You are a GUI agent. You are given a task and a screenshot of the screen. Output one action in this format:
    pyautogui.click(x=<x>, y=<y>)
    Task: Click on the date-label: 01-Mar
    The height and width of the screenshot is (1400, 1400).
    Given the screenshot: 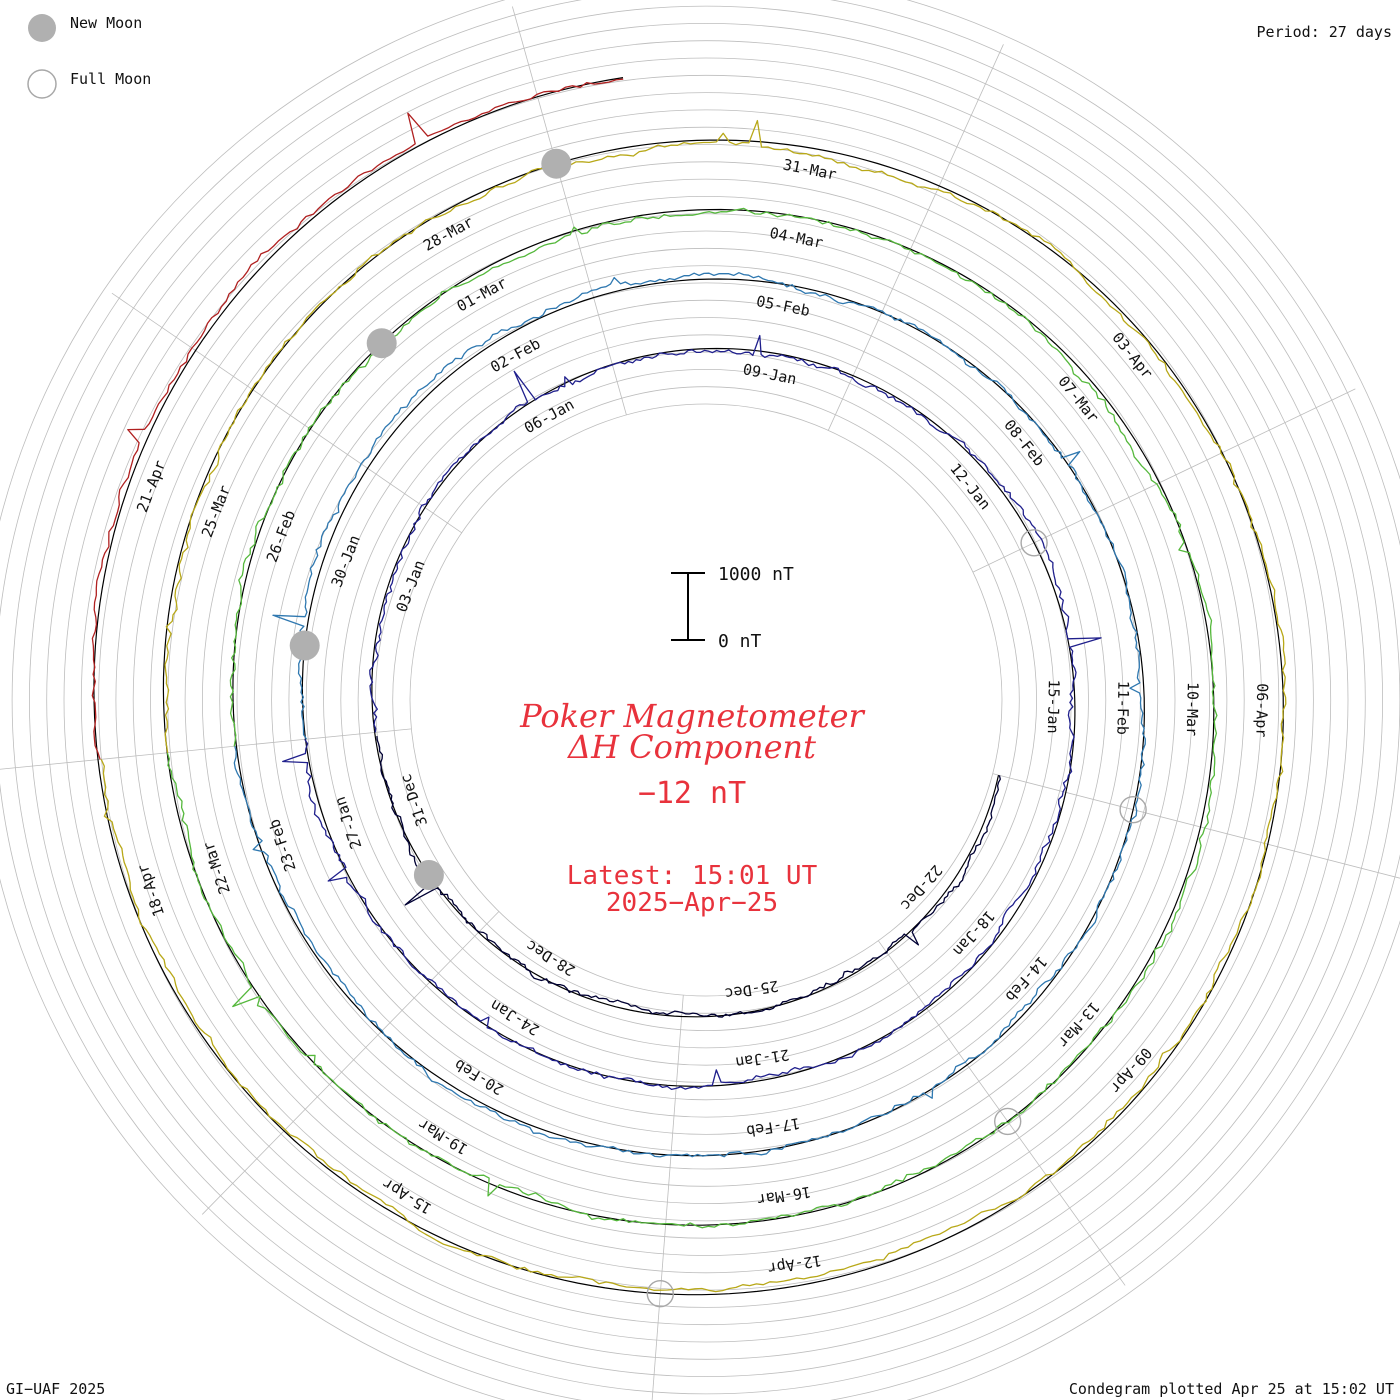 What is the action you would take?
    pyautogui.click(x=482, y=295)
    